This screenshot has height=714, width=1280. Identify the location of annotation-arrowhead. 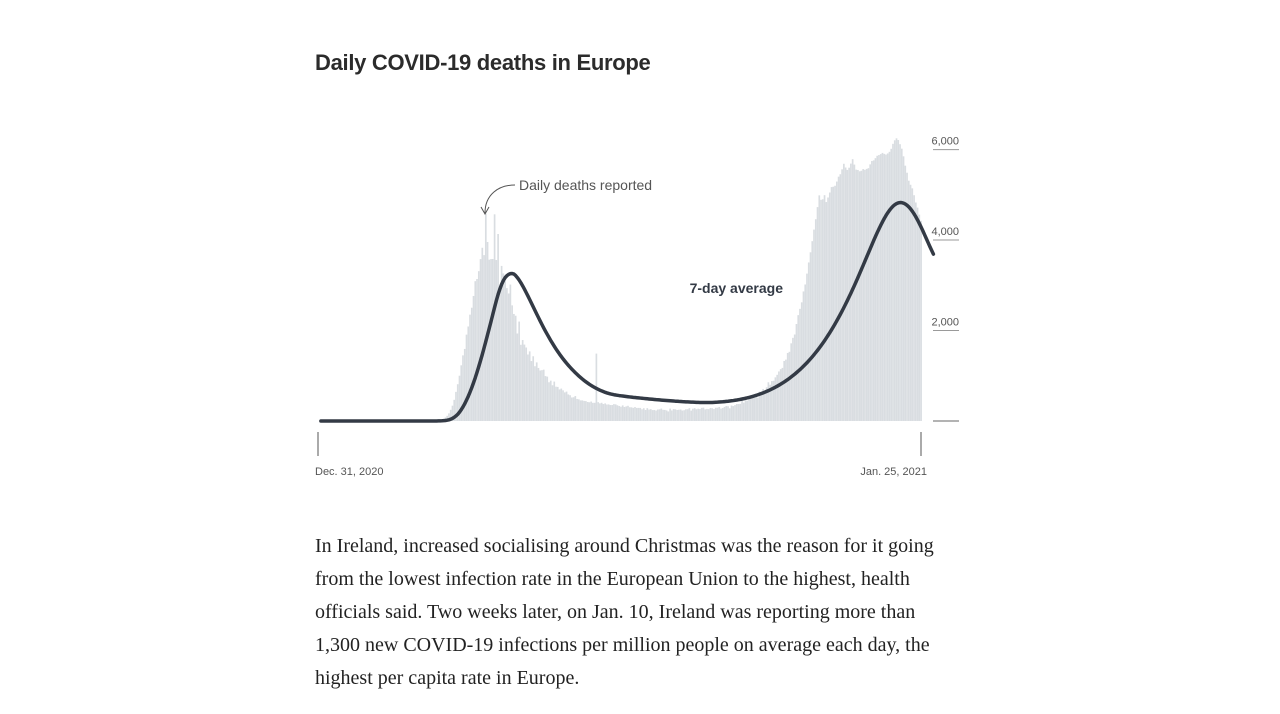
(485, 211).